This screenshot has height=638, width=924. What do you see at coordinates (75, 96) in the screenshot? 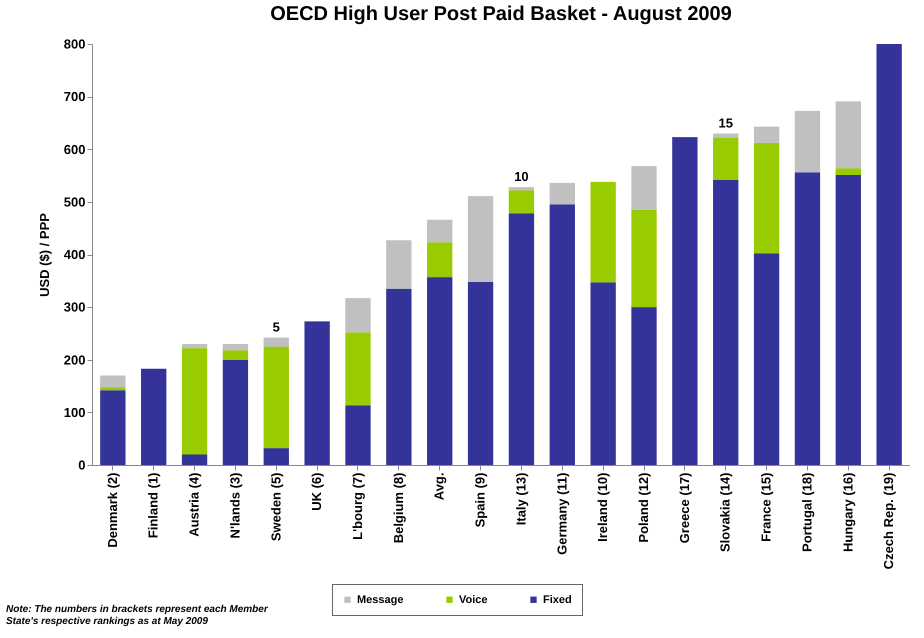
I see `y-tick-label: 700` at bounding box center [75, 96].